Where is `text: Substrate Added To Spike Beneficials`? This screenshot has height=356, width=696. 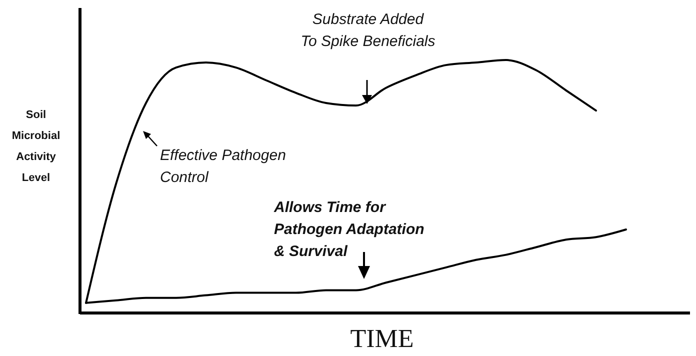 text: Substrate Added To Spike Beneficials is located at coordinates (368, 30).